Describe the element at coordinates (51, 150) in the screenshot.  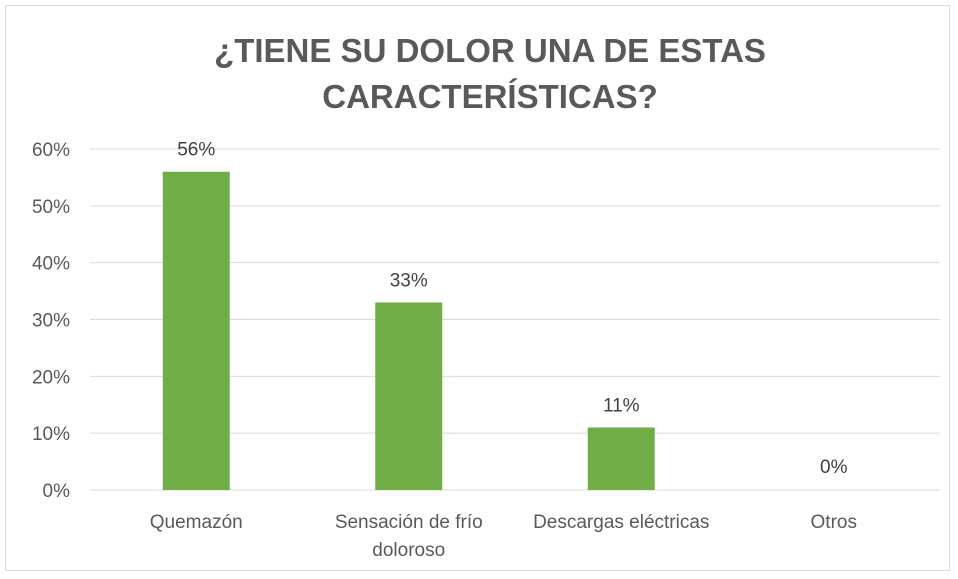
I see `y-tick-label: 60%` at that location.